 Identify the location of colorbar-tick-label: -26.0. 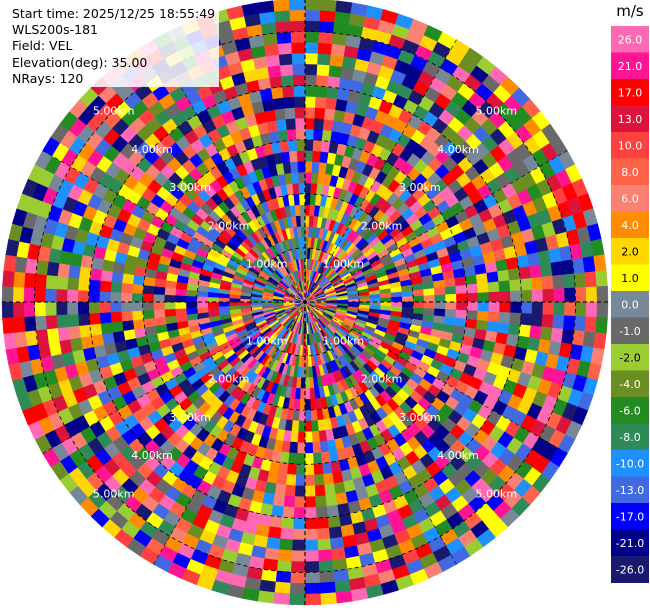
(630, 569).